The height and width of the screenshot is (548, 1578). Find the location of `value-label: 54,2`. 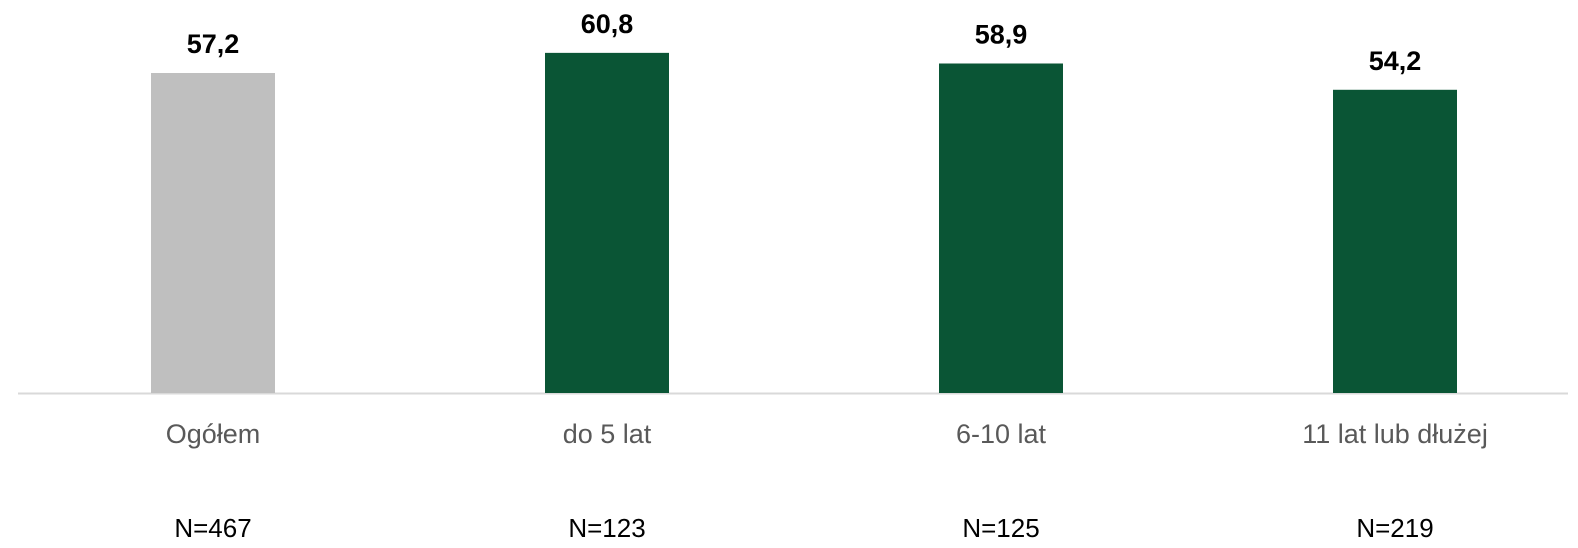

value-label: 54,2 is located at coordinates (1395, 61).